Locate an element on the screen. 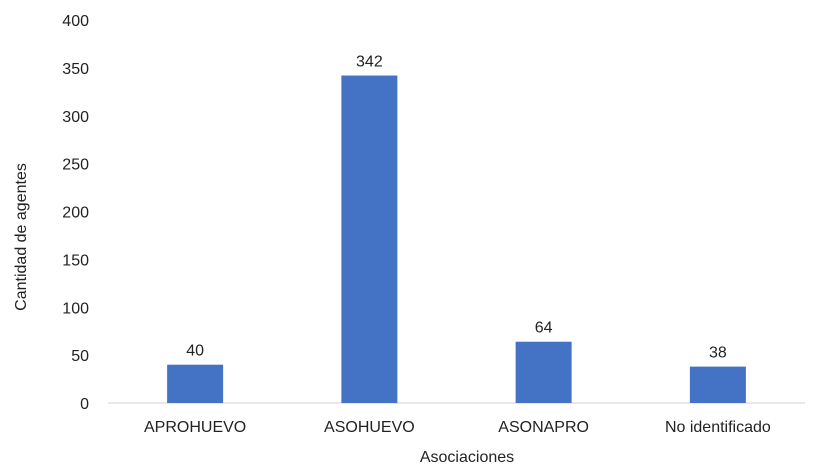  x-tick-label: APROHUEVO is located at coordinates (195, 427).